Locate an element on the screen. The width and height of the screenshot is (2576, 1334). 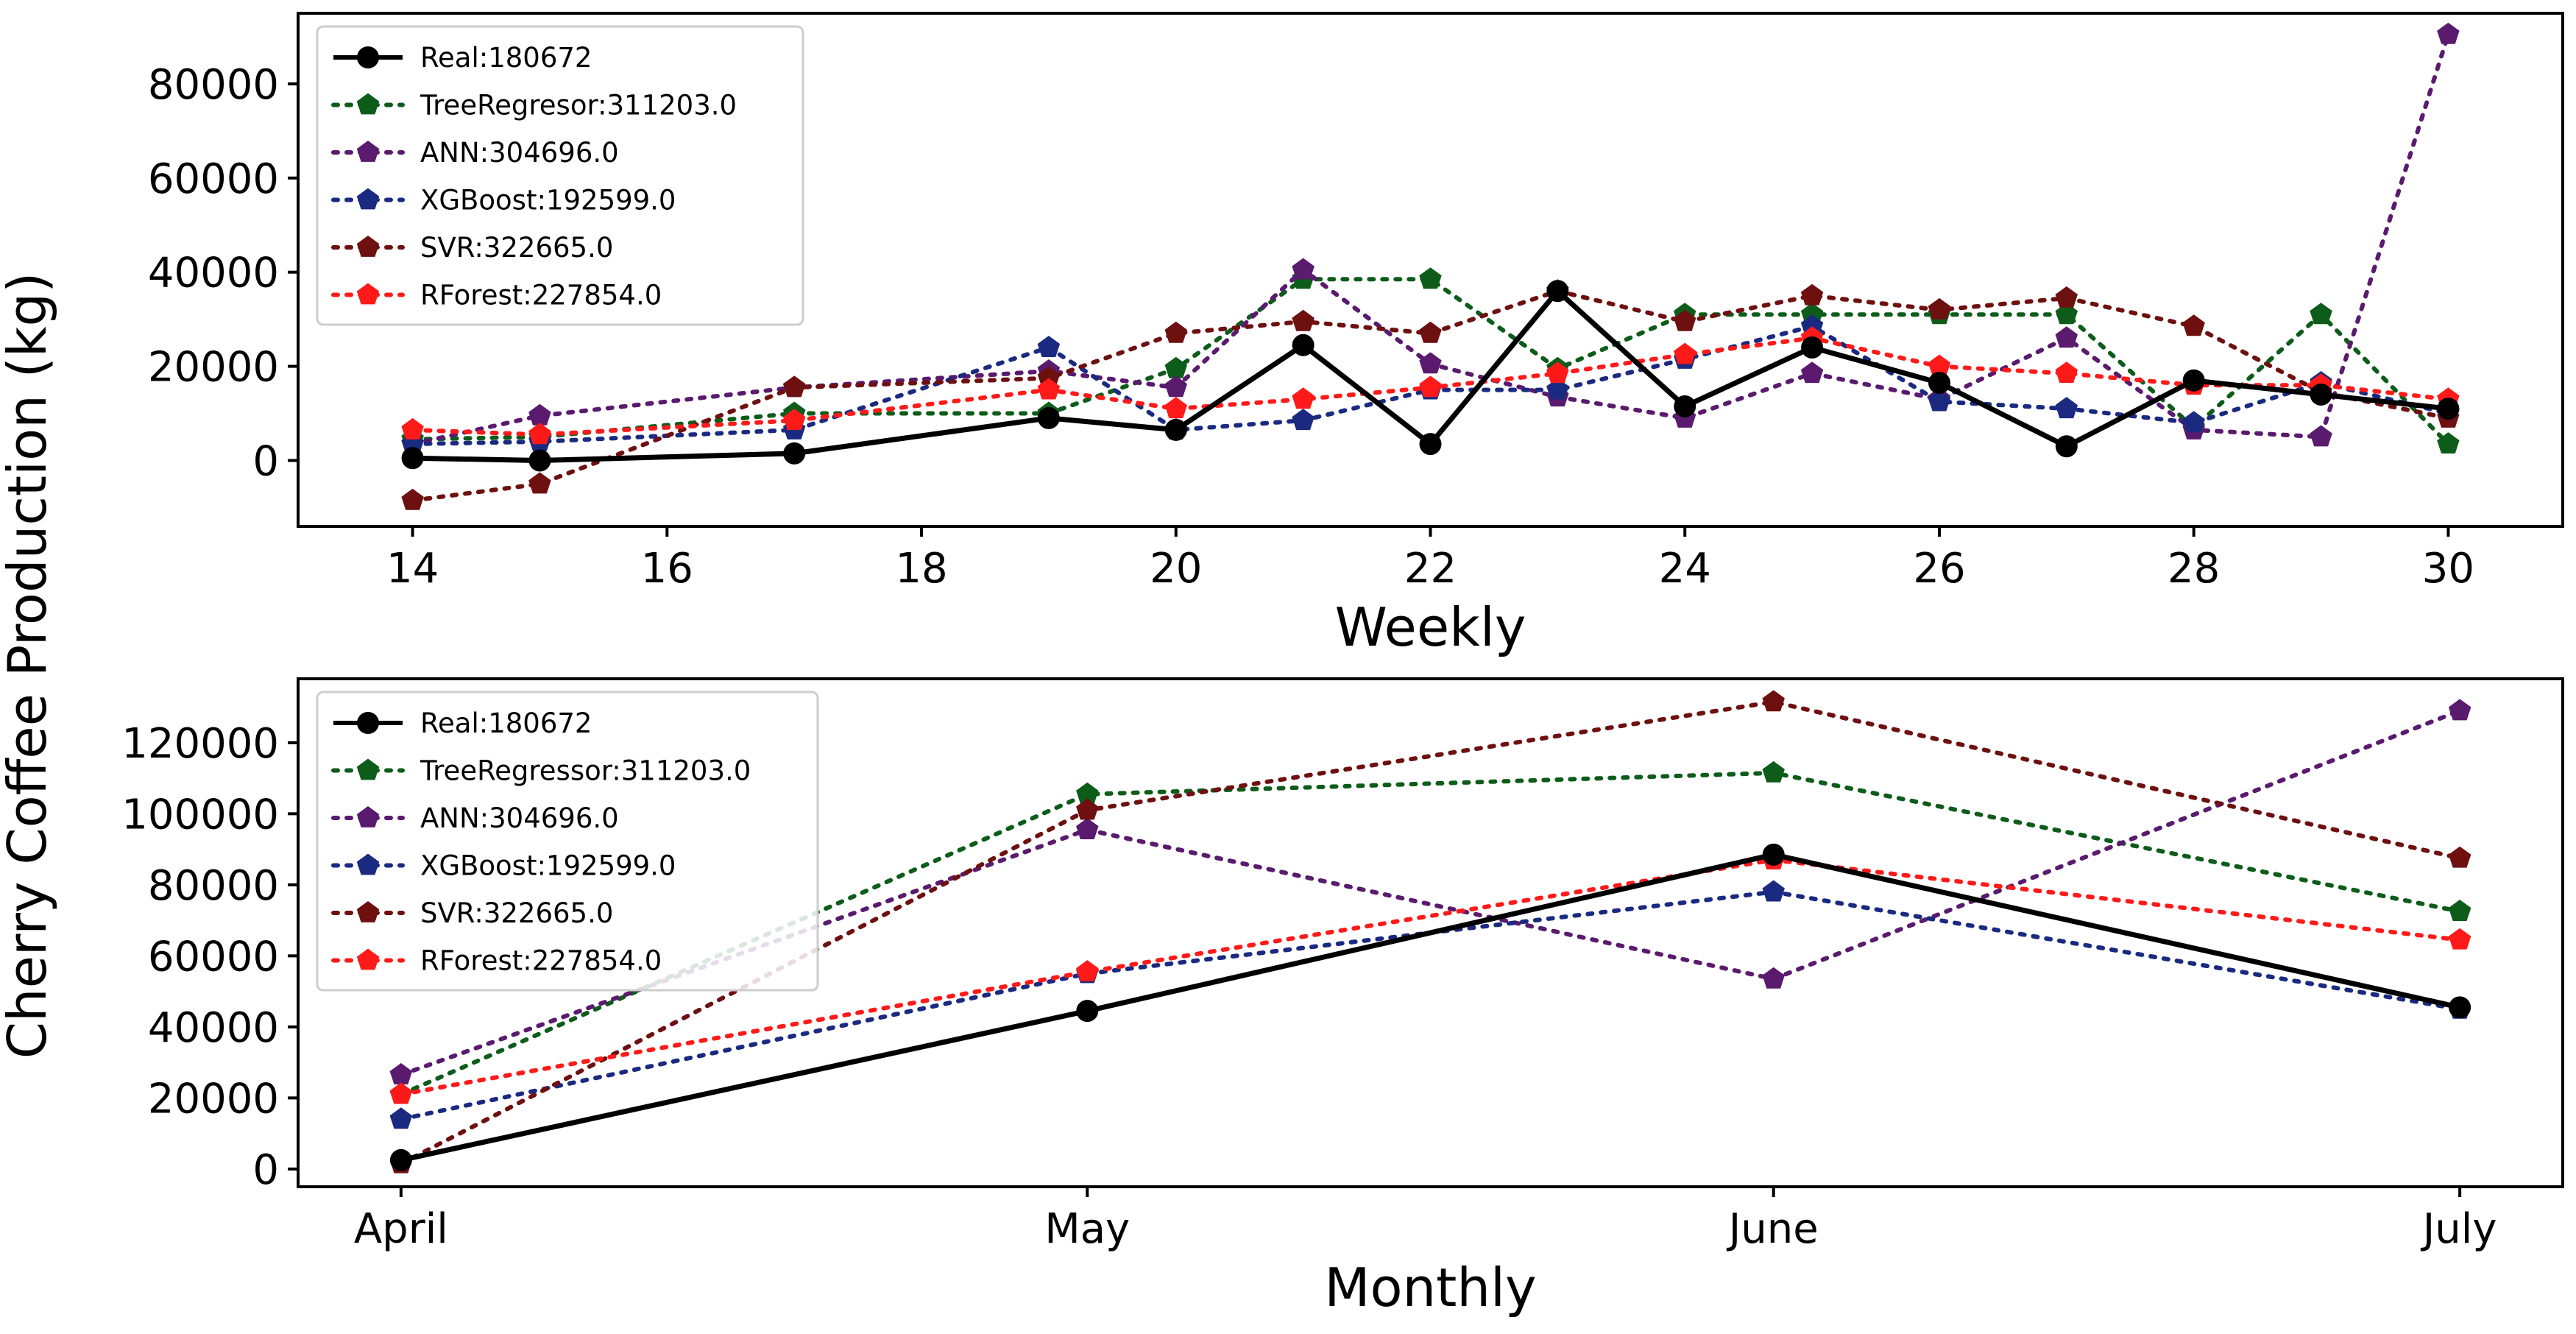
monthly-legend-label-tree: TreeRegressor:311203.0 is located at coordinates (585, 771).